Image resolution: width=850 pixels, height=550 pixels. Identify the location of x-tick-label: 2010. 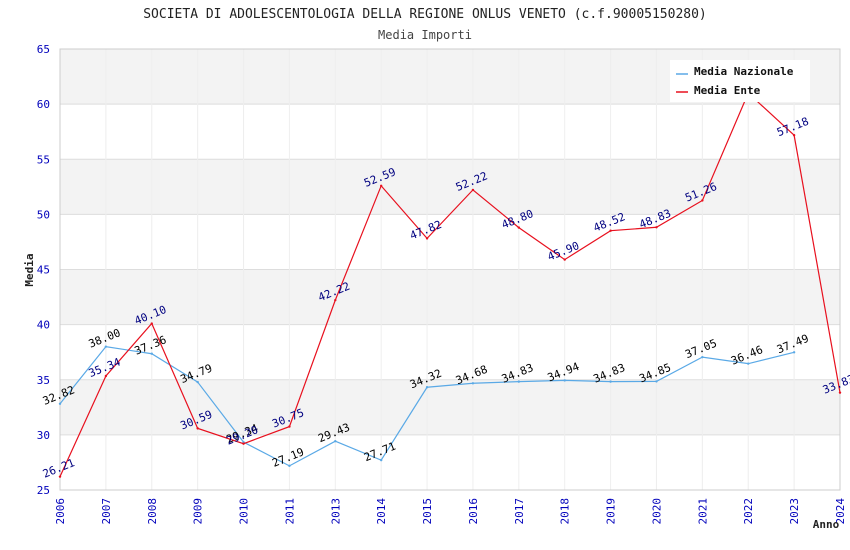
(244, 511).